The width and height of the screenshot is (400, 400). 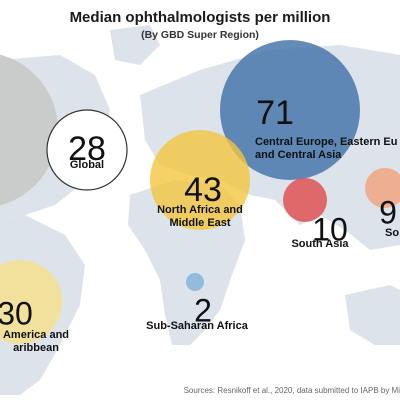 What do you see at coordinates (195, 282) in the screenshot?
I see `bubble-sub-saharan` at bounding box center [195, 282].